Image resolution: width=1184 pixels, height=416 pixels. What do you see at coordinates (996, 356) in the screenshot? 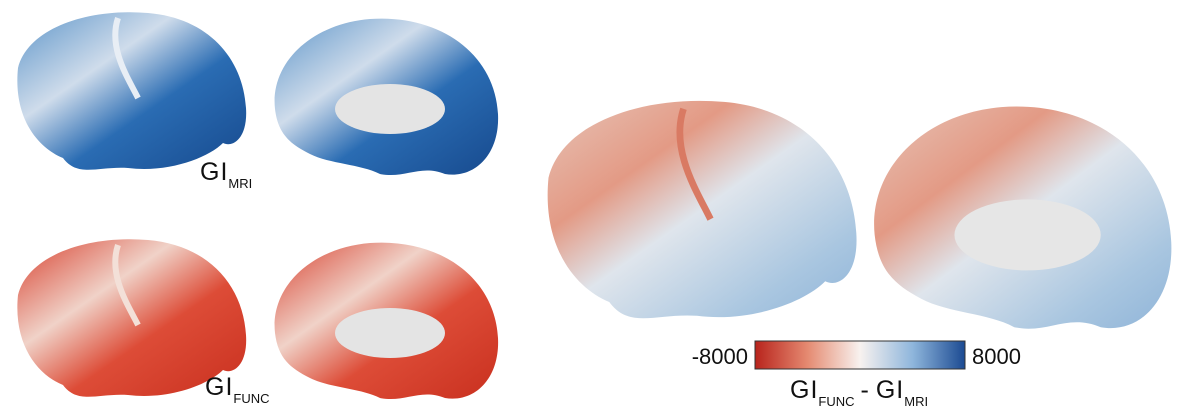
I see `colorbar-max: 8000` at bounding box center [996, 356].